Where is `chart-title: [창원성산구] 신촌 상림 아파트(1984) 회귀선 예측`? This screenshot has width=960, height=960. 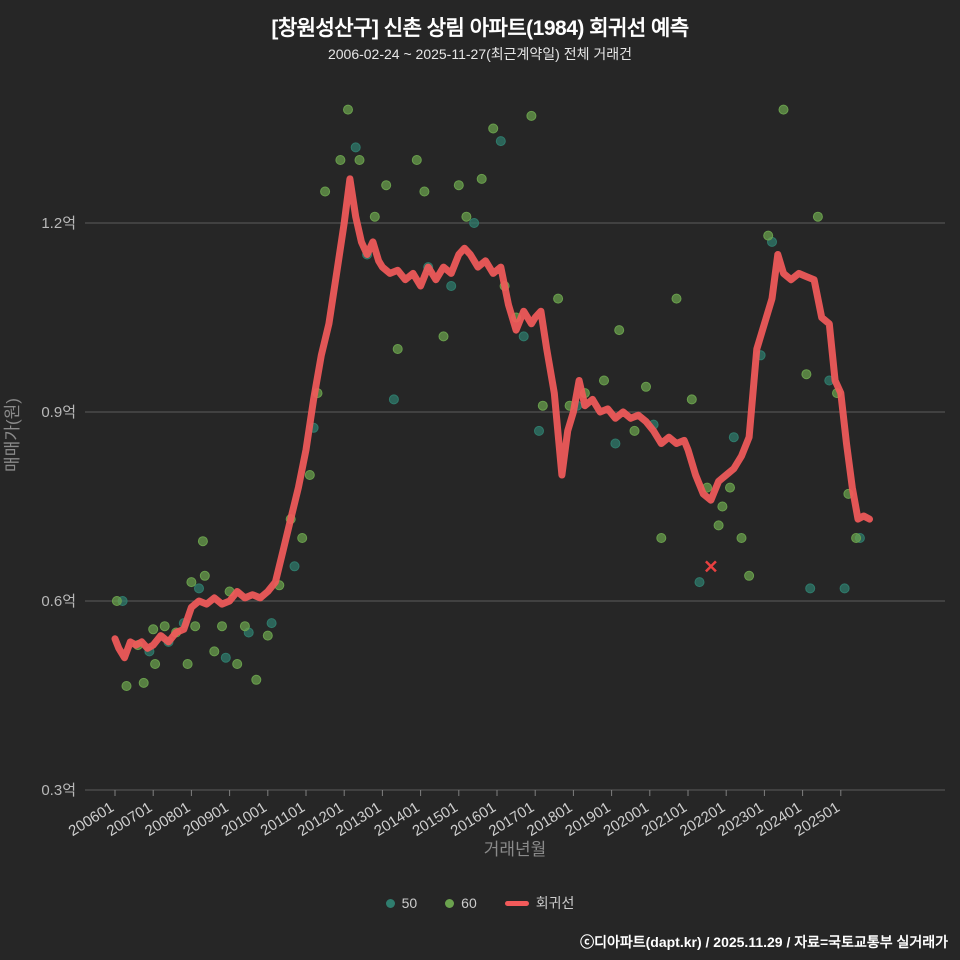 chart-title: [창원성산구] 신촌 상림 아파트(1984) 회귀선 예측 is located at coordinates (480, 28).